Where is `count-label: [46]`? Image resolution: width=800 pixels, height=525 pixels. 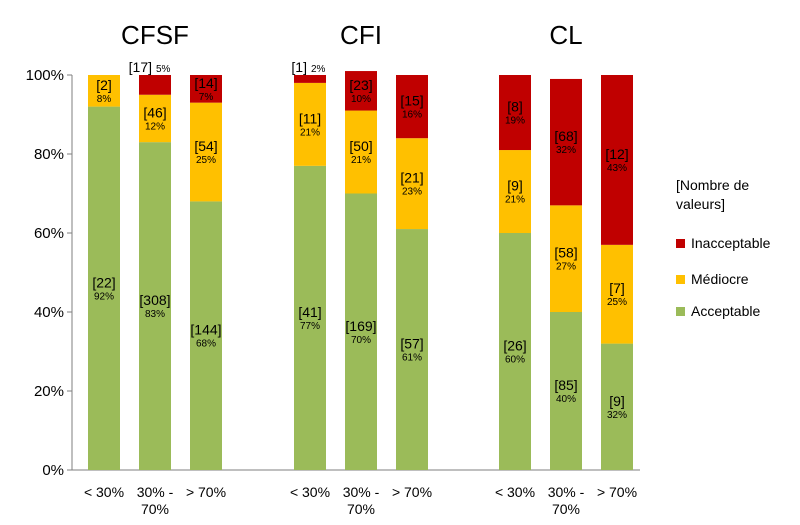
count-label: [46] is located at coordinates (154, 112).